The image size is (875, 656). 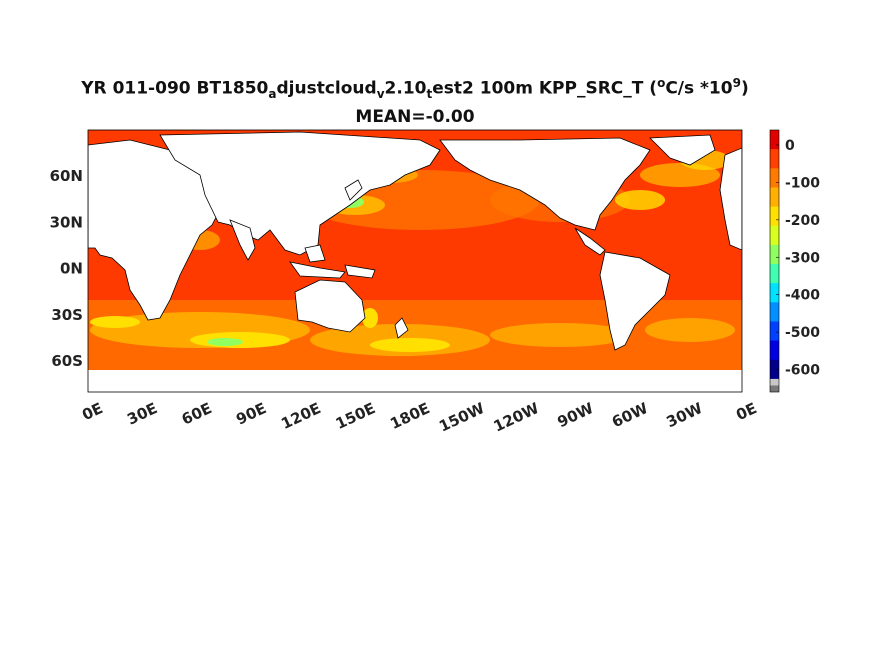 I want to click on land-japan, so click(x=353, y=190).